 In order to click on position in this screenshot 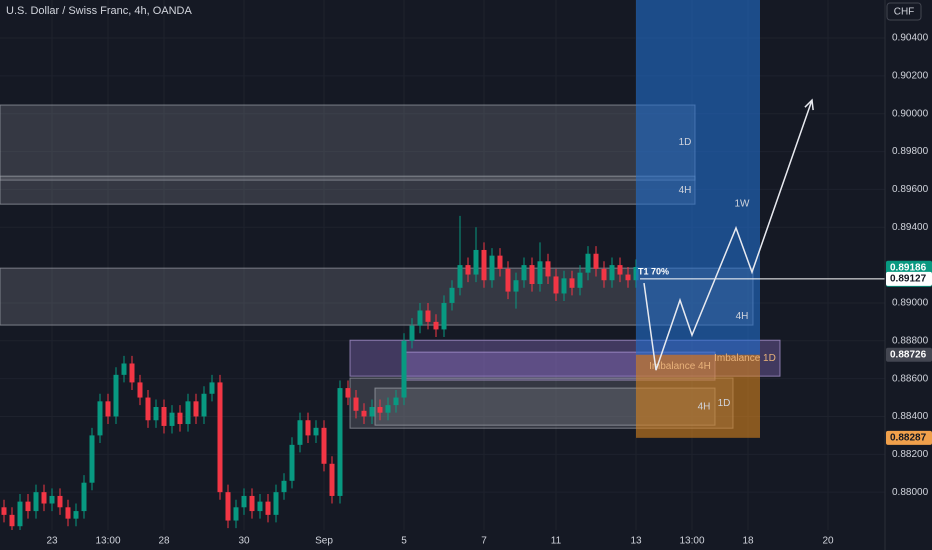, I will do `click(698, 219)`.